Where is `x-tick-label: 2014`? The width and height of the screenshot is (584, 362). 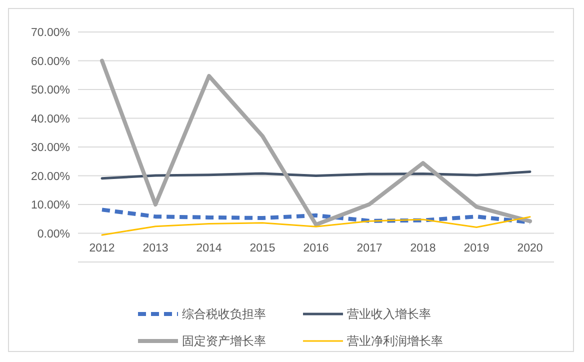 x-tick-label: 2014 is located at coordinates (209, 248).